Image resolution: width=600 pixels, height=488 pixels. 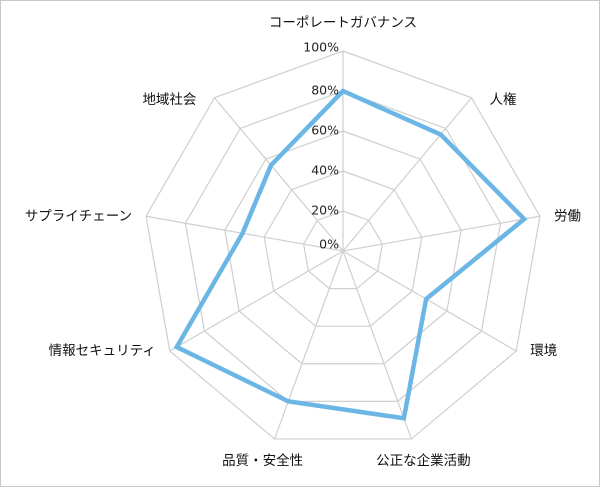 What do you see at coordinates (423, 460) in the screenshot?
I see `axis-label: 公正な企業活動` at bounding box center [423, 460].